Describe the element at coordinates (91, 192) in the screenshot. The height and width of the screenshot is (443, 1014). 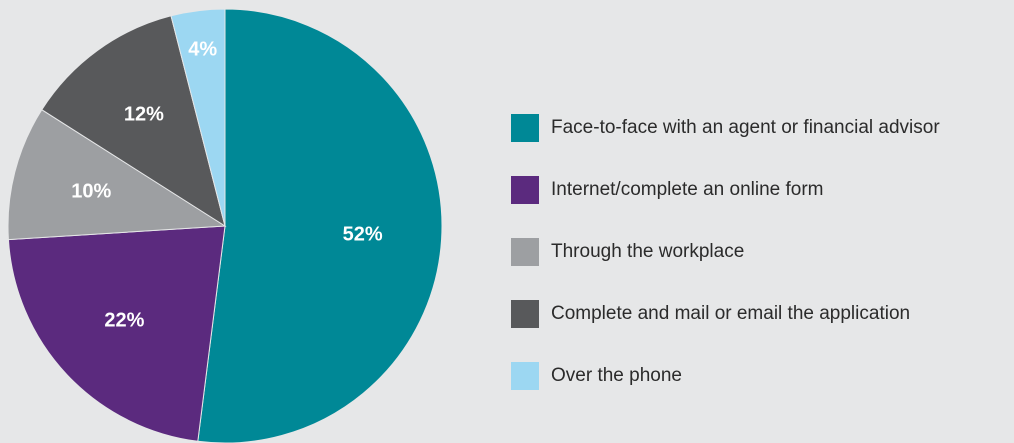
I see `slice-value-label: 10%` at that location.